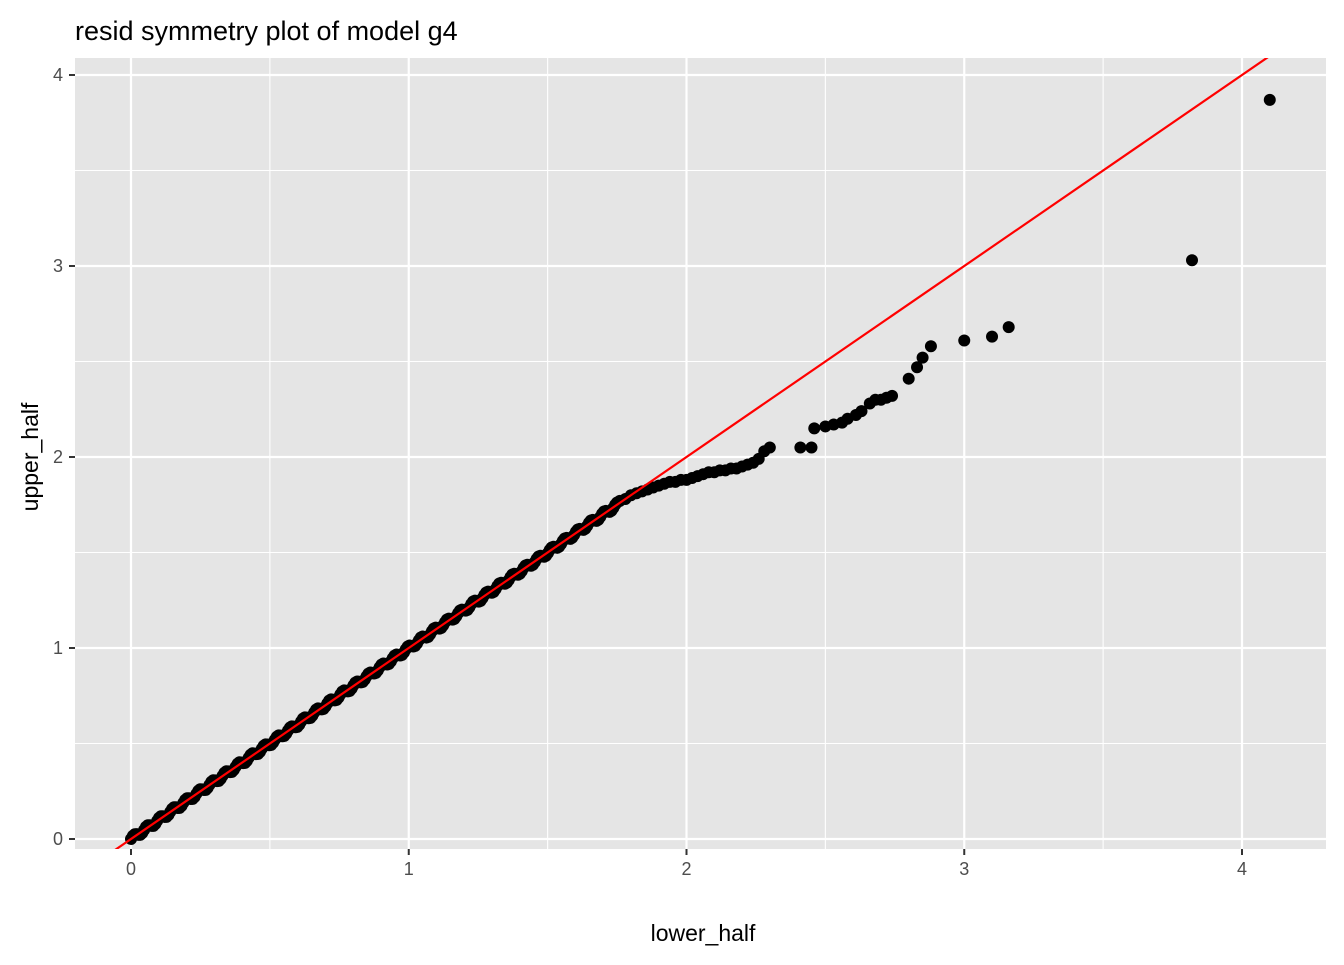 The width and height of the screenshot is (1344, 965). Describe the element at coordinates (131, 869) in the screenshot. I see `x-tick-label: 0` at that location.